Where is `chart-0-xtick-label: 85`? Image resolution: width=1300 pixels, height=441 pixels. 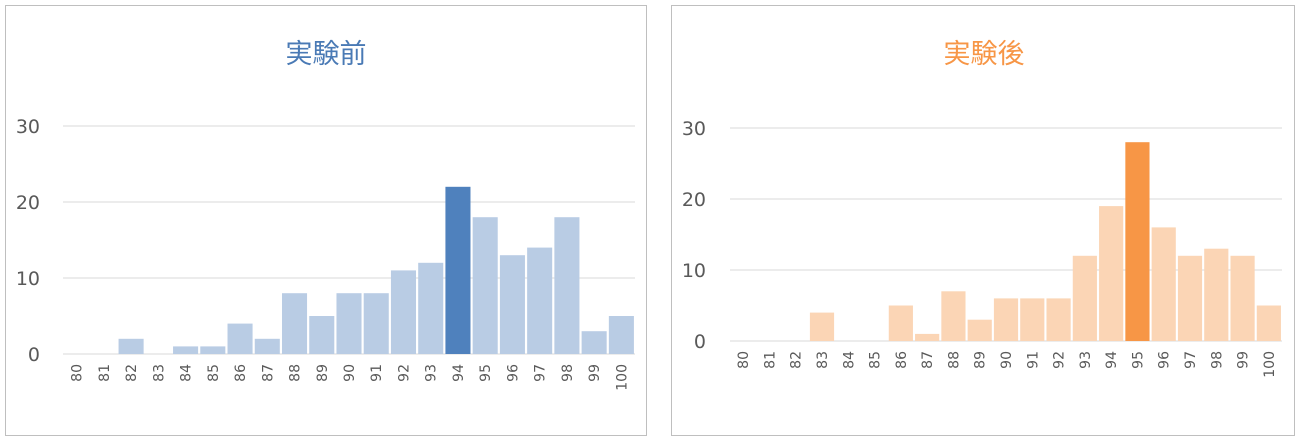 chart-0-xtick-label: 85 is located at coordinates (214, 373).